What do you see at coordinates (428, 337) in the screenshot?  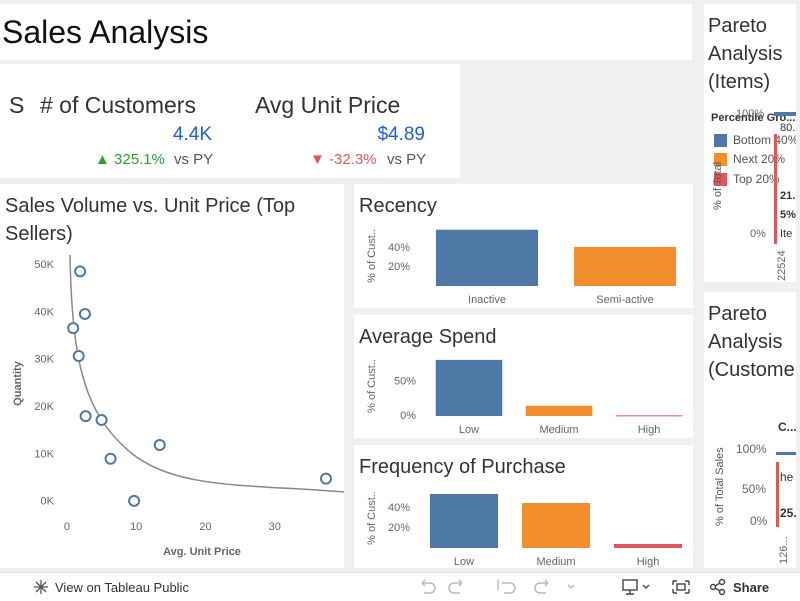 I see `chart-title: Average Spend` at bounding box center [428, 337].